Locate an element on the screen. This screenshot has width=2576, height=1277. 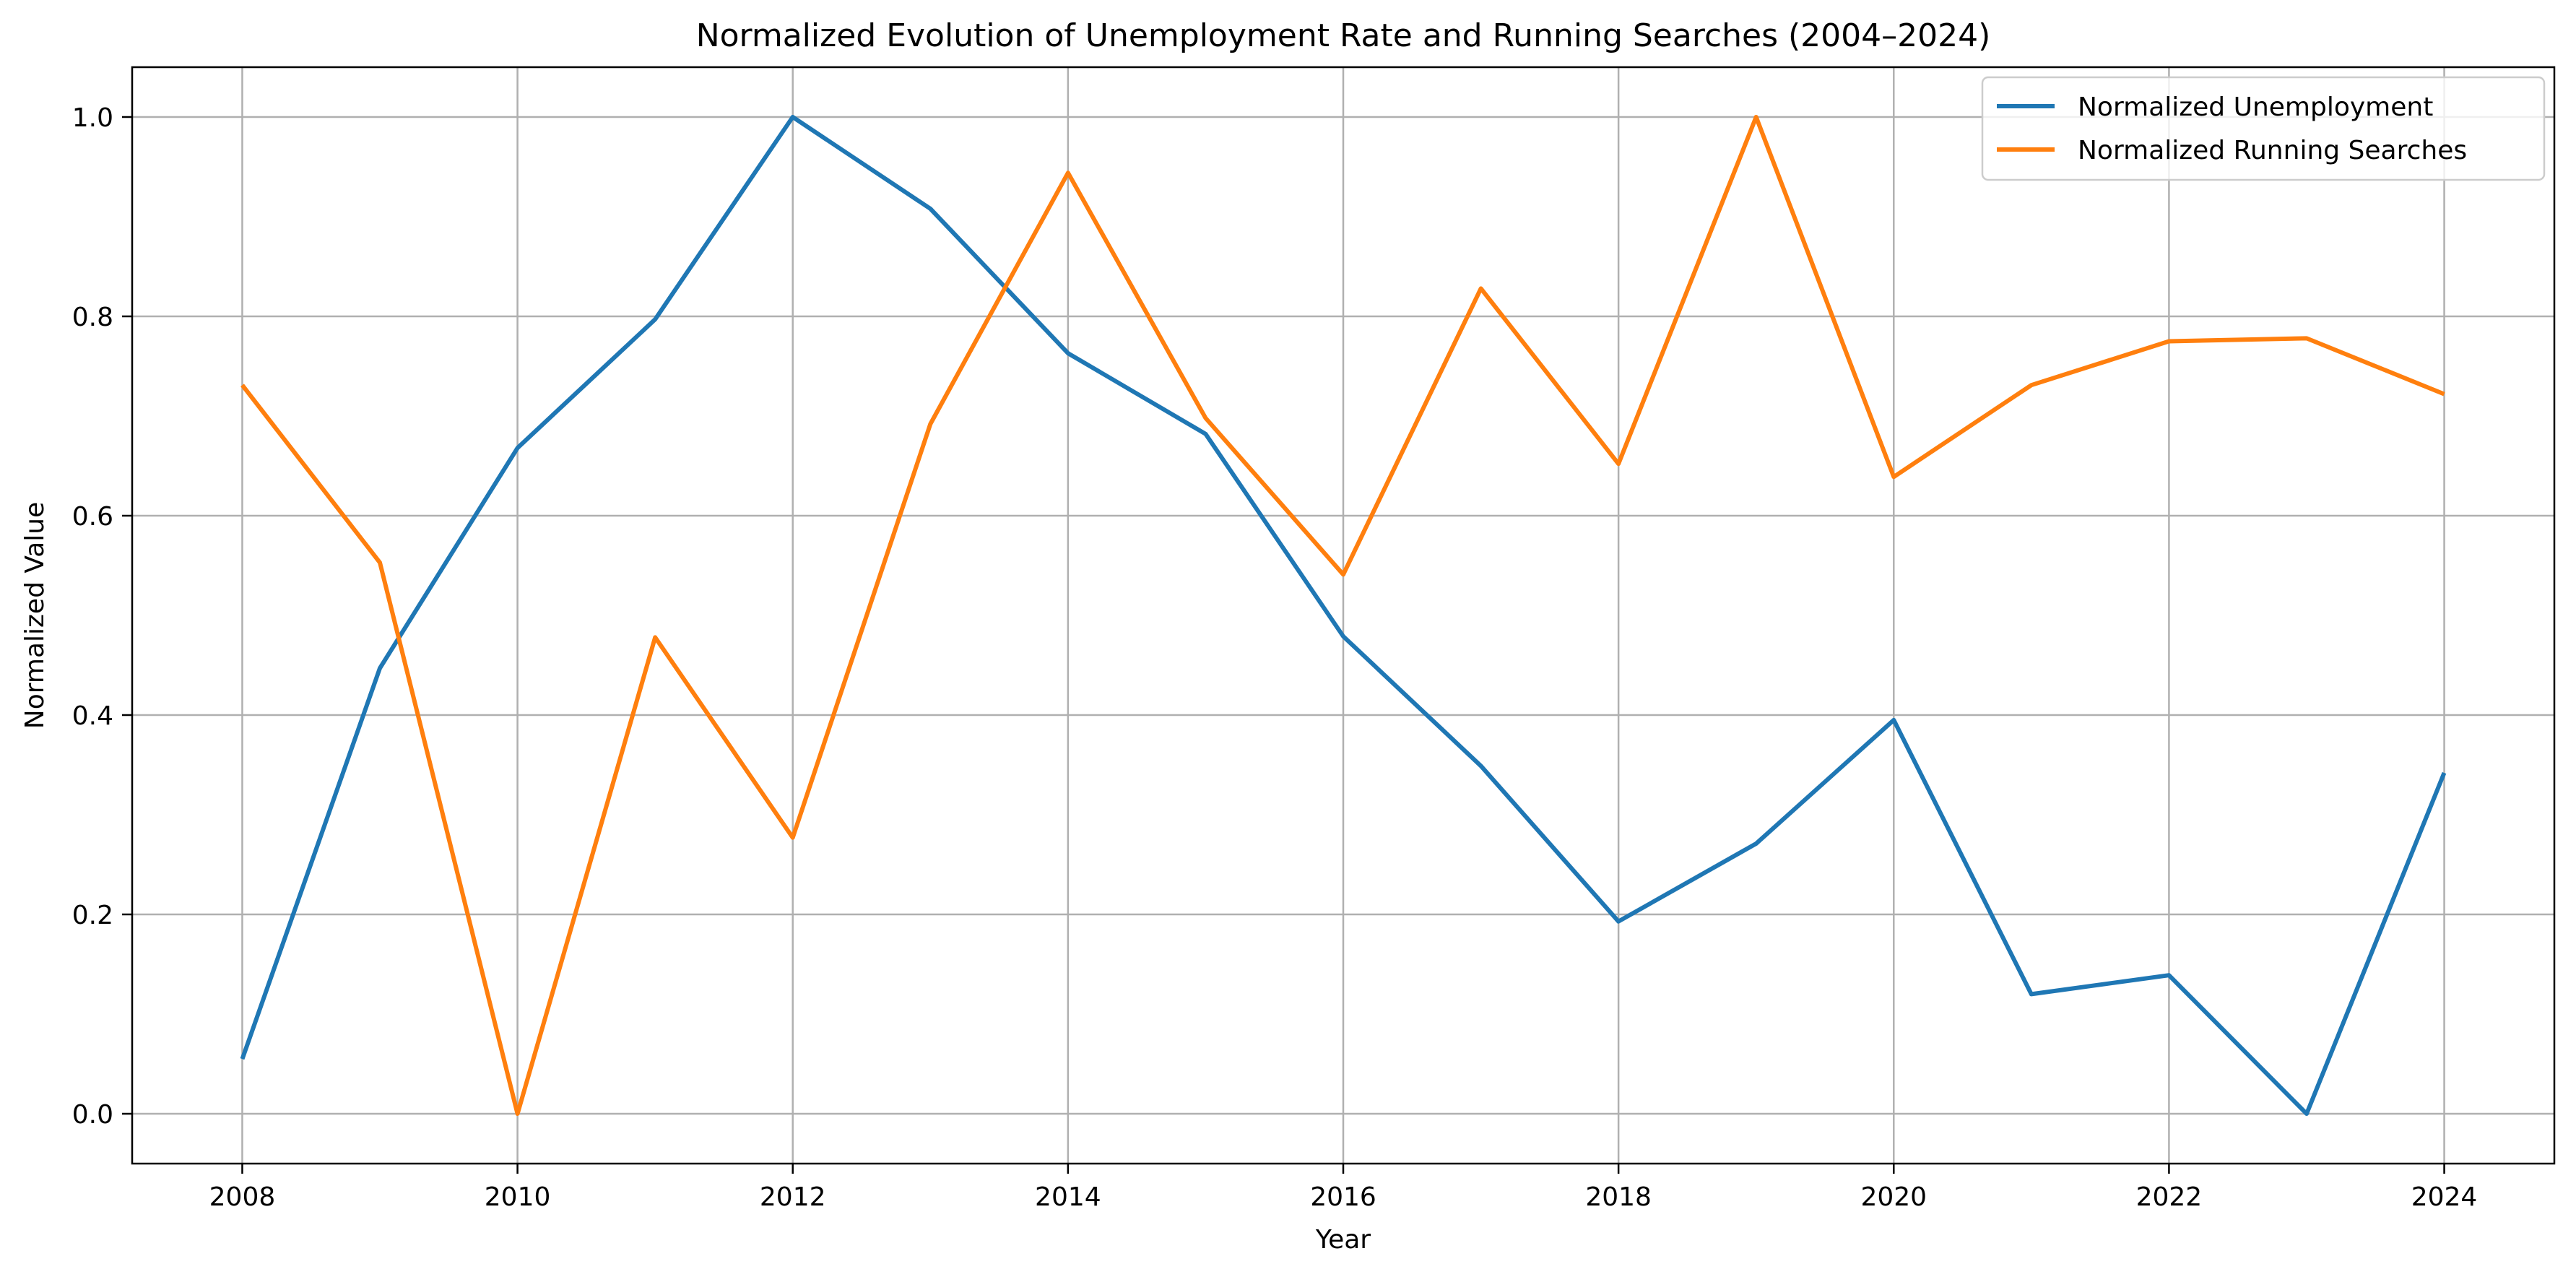
x-axis-ticks: 2008 2010 2012 2014 2016 2018 2020 2022 2024 is located at coordinates (1343, 1188).